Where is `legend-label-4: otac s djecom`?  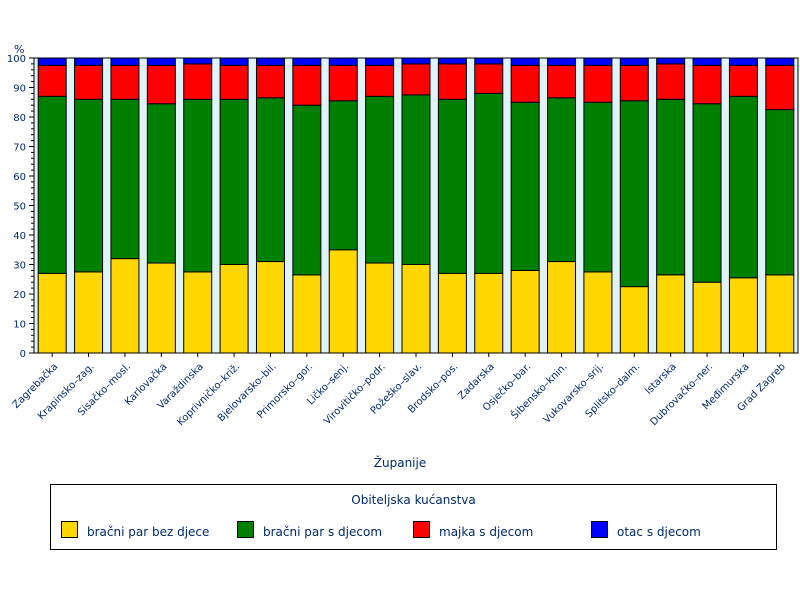
legend-label-4: otac s djecom is located at coordinates (659, 532).